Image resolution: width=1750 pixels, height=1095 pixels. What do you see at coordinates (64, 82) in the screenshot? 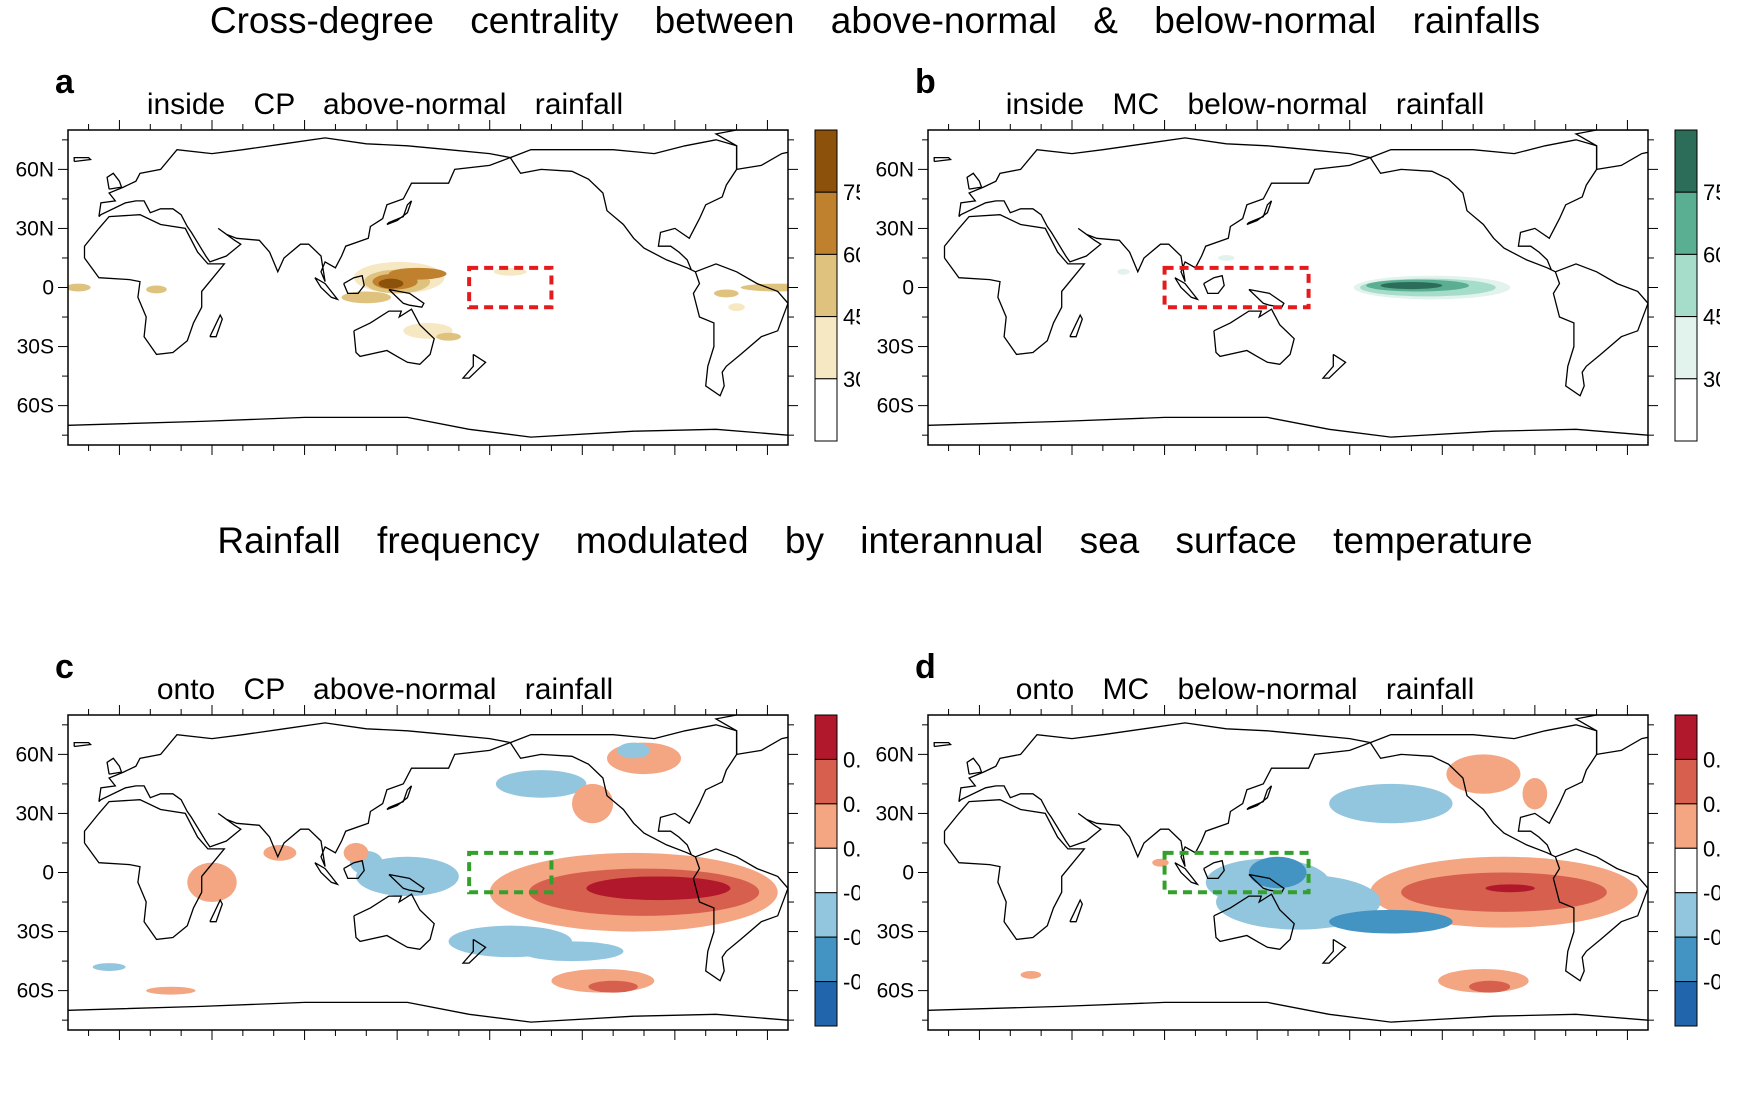
I see `panel-letter: a` at bounding box center [64, 82].